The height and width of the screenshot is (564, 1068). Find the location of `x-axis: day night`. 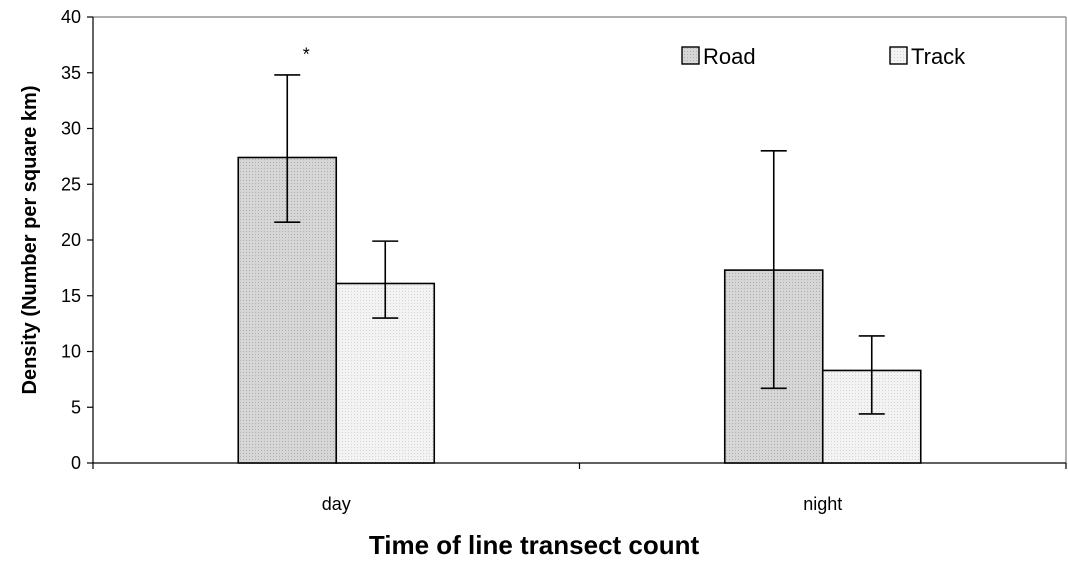

x-axis: day night is located at coordinates (579, 488).